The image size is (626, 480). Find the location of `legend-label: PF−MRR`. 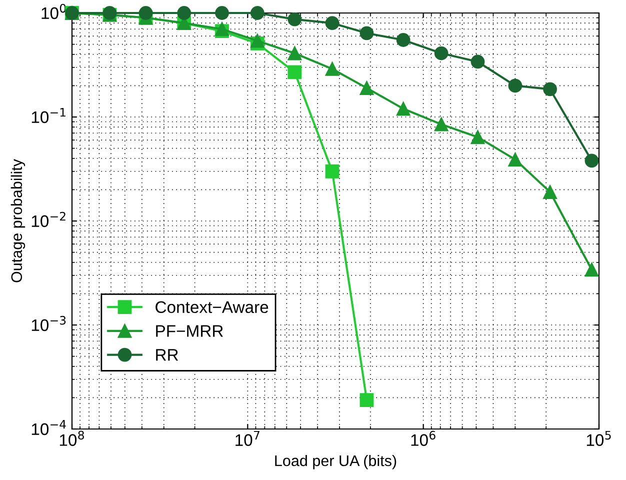

legend-label: PF−MRR is located at coordinates (189, 331).